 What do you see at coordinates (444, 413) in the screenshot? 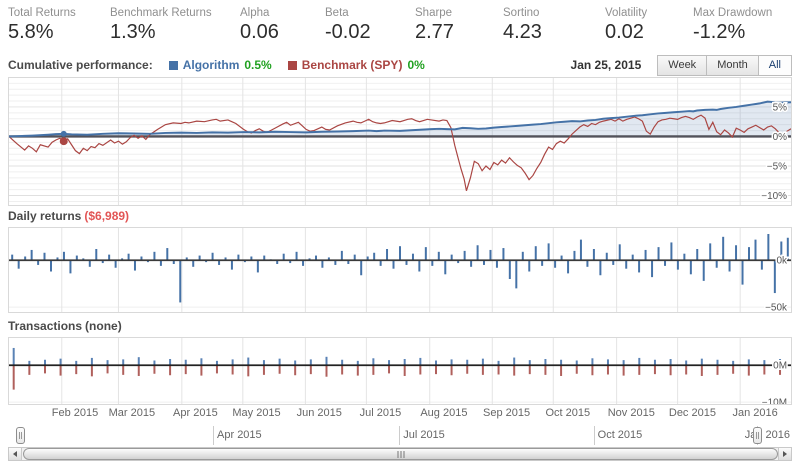
I see `x-axis-month-label: Aug 2015` at bounding box center [444, 413].